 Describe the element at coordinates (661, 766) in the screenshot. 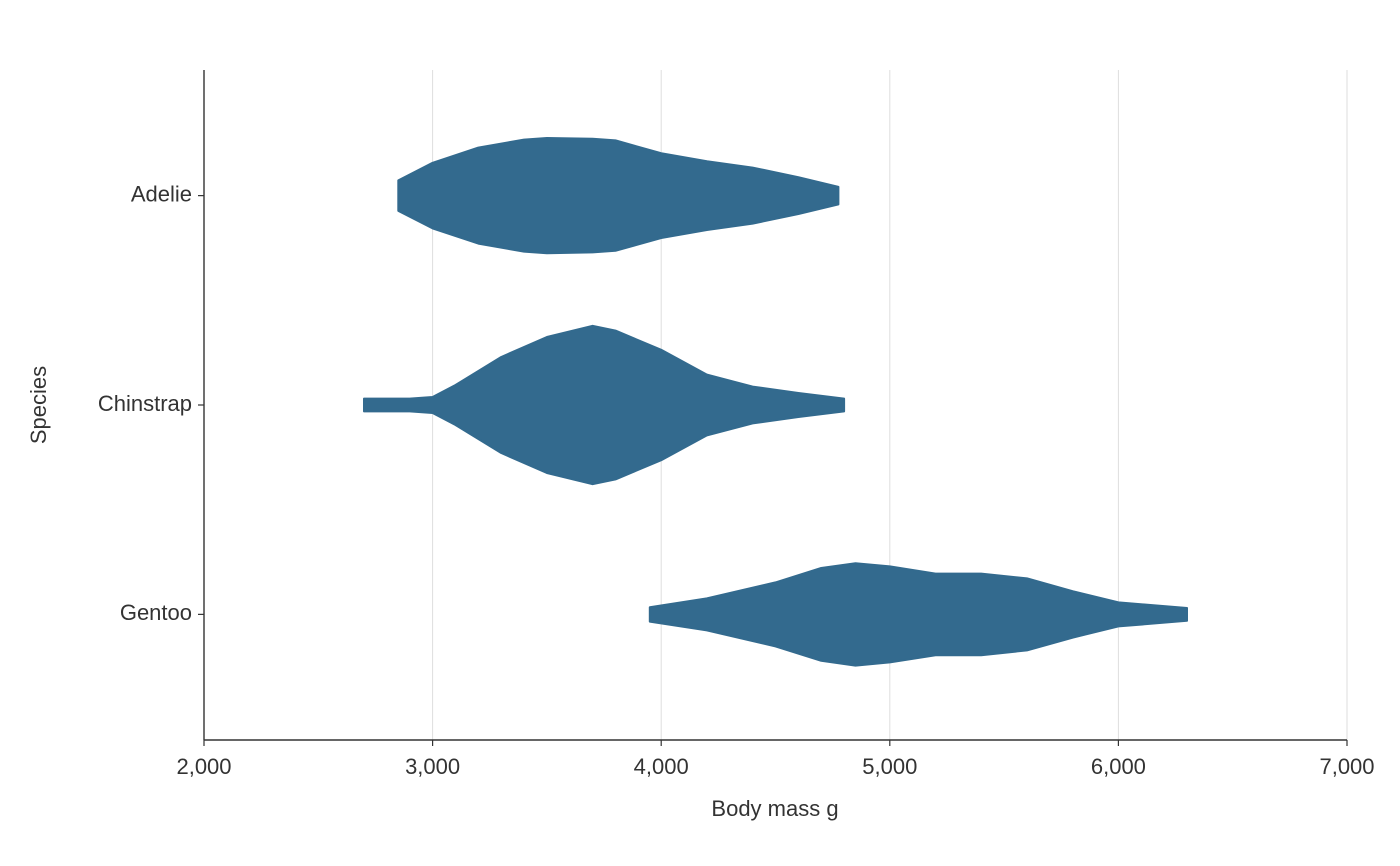

I see `x-tick-label: 4,000` at that location.